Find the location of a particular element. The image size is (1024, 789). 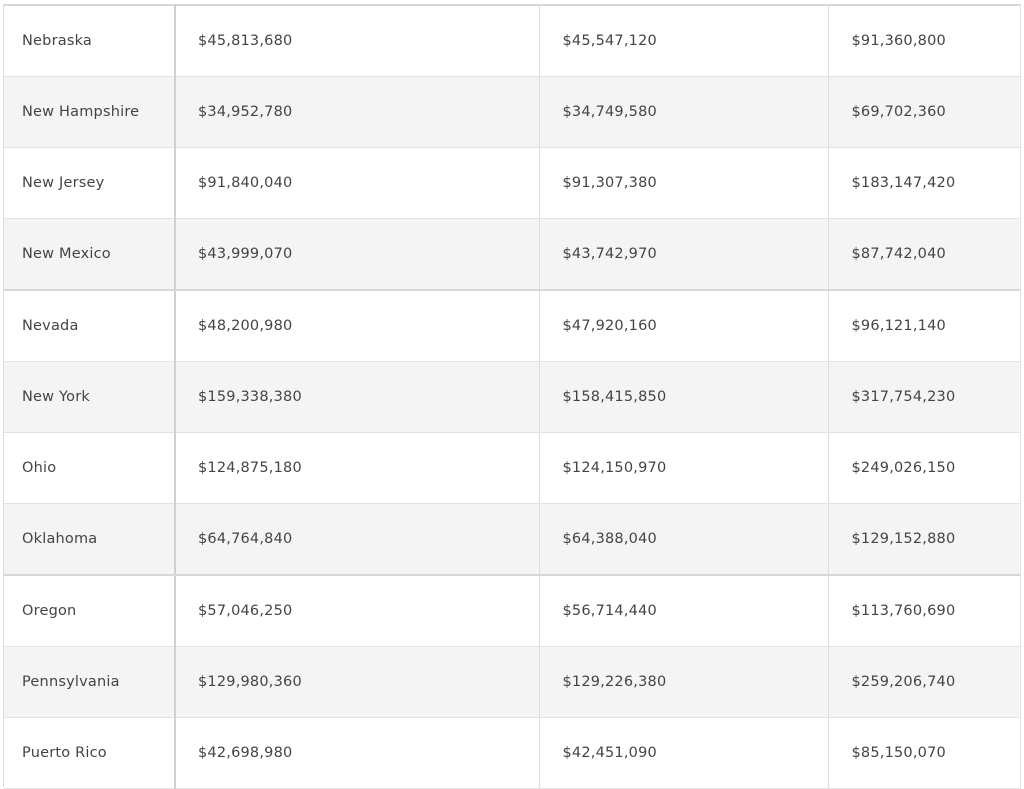

amount-cell: $43,999,070 is located at coordinates (357, 254).